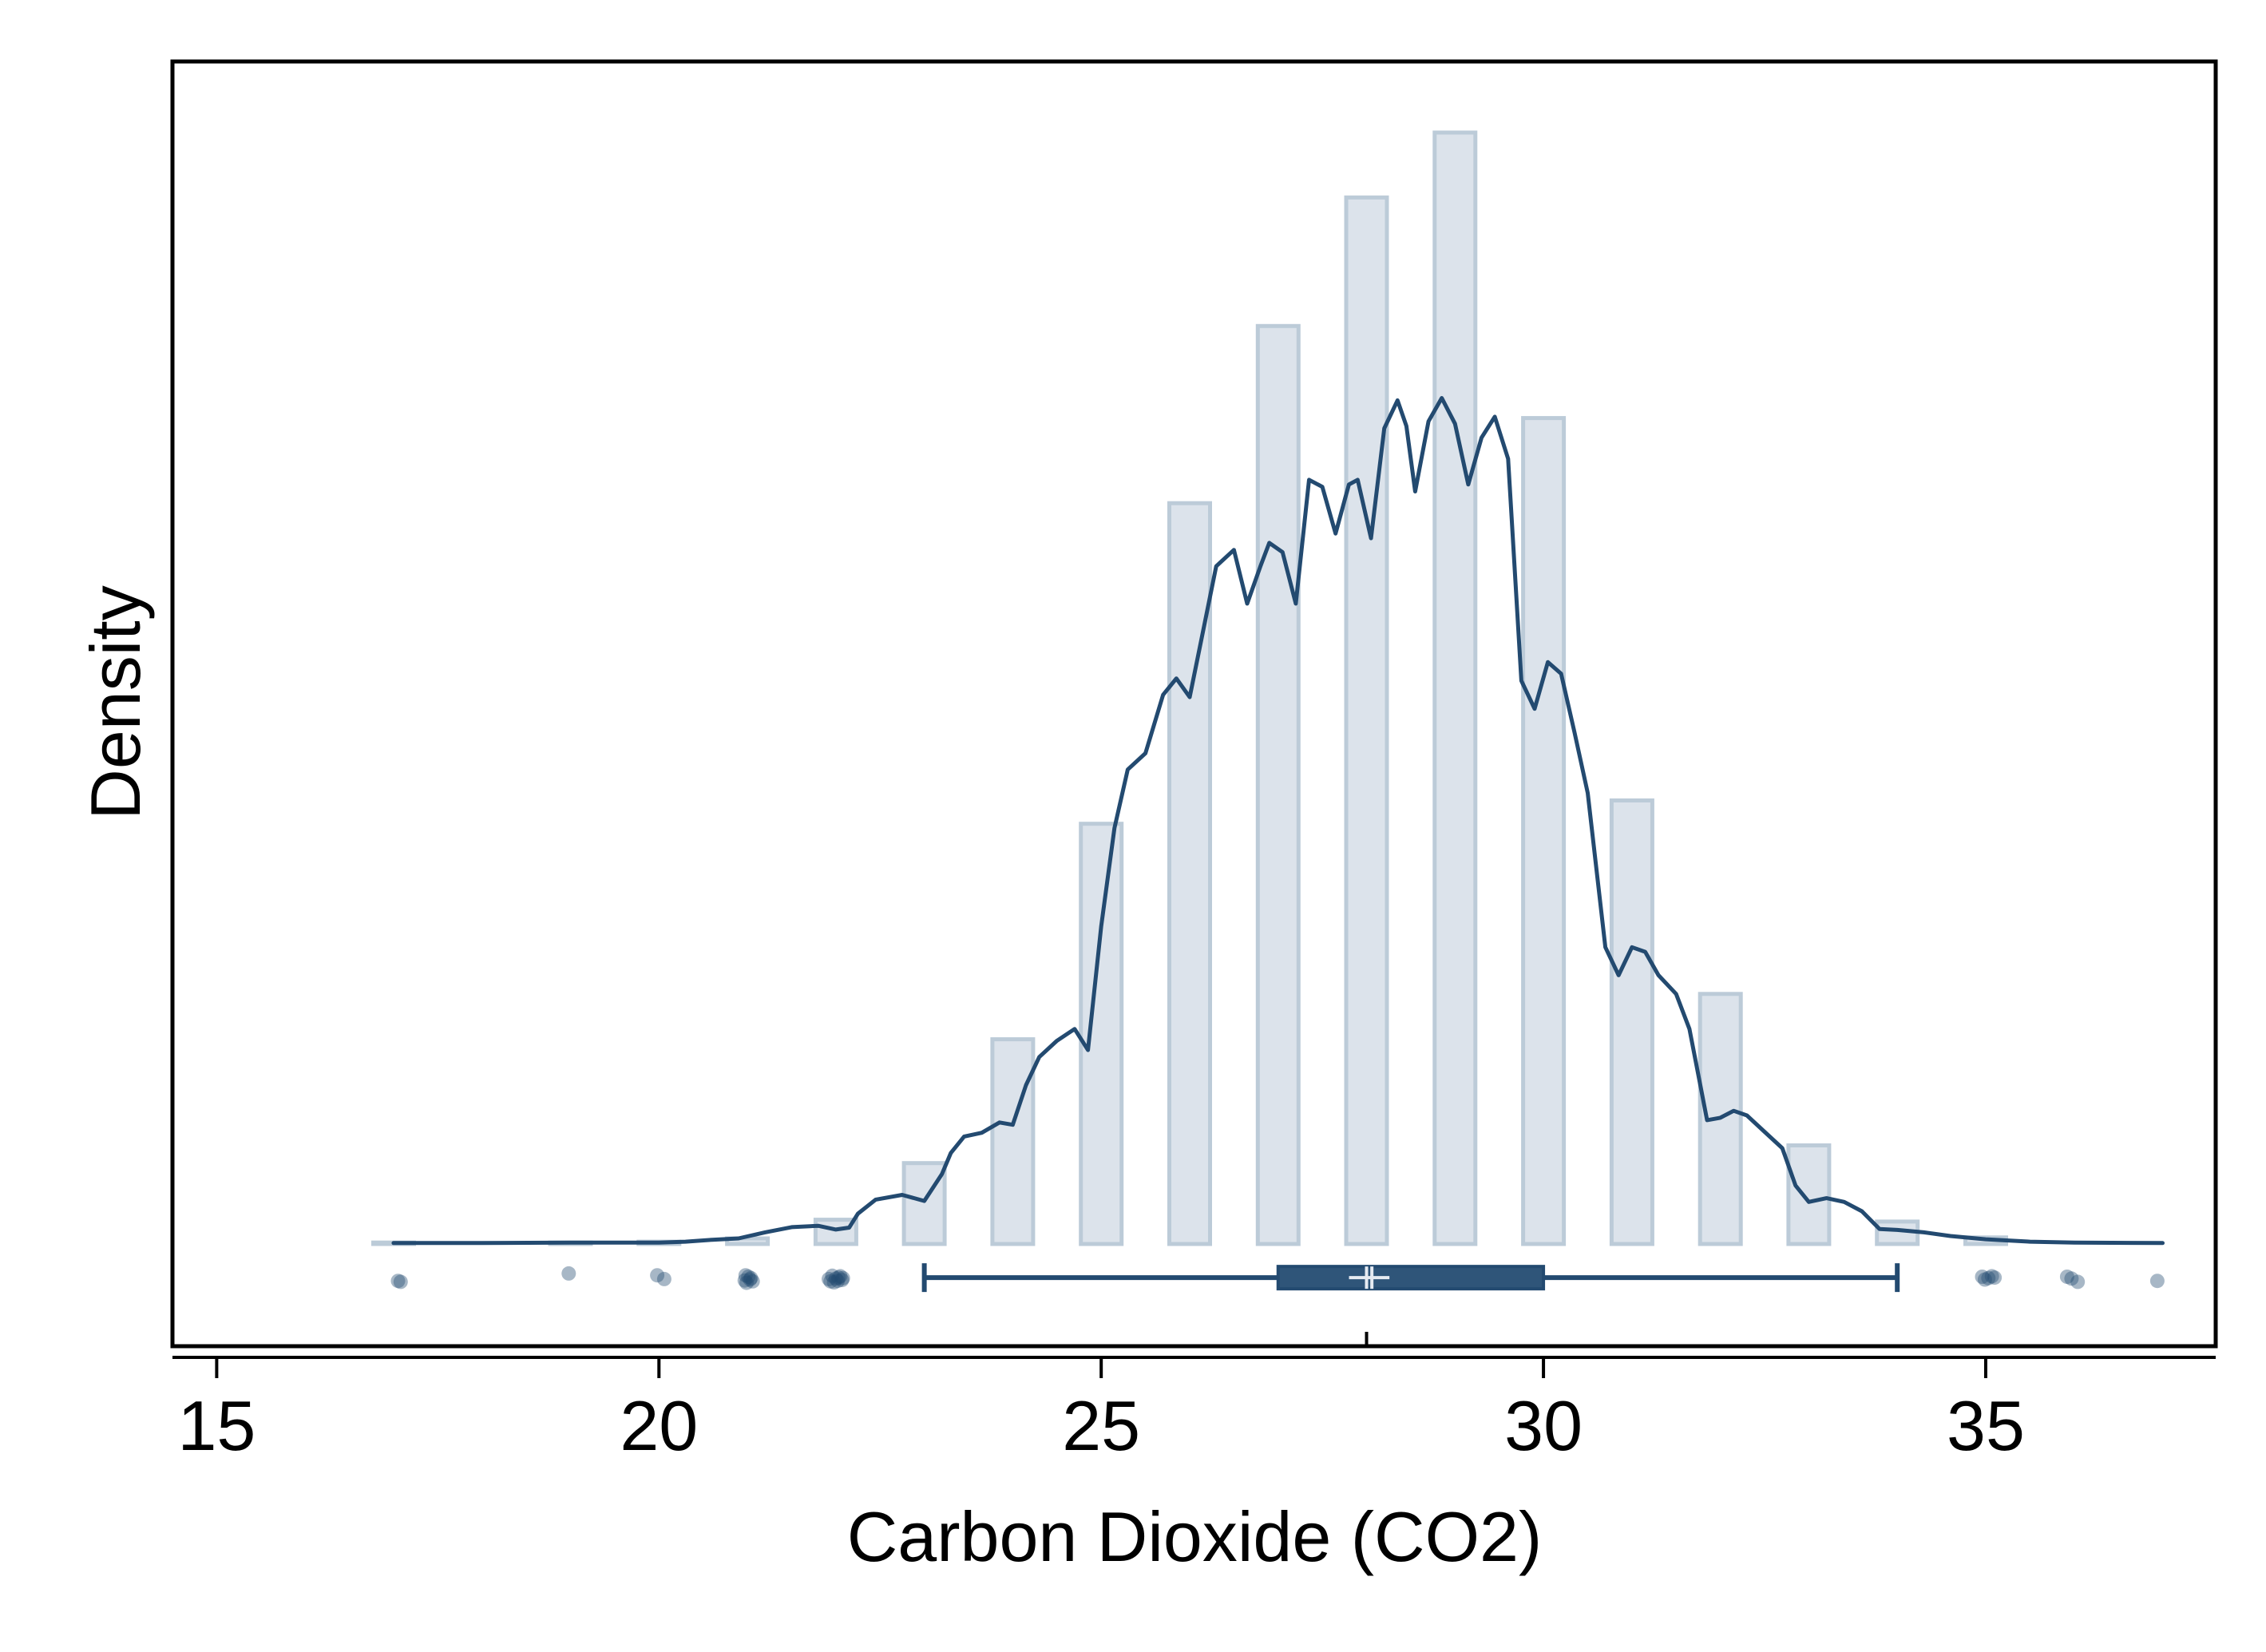  I want to click on outlier-points, so click(1277, 1278).